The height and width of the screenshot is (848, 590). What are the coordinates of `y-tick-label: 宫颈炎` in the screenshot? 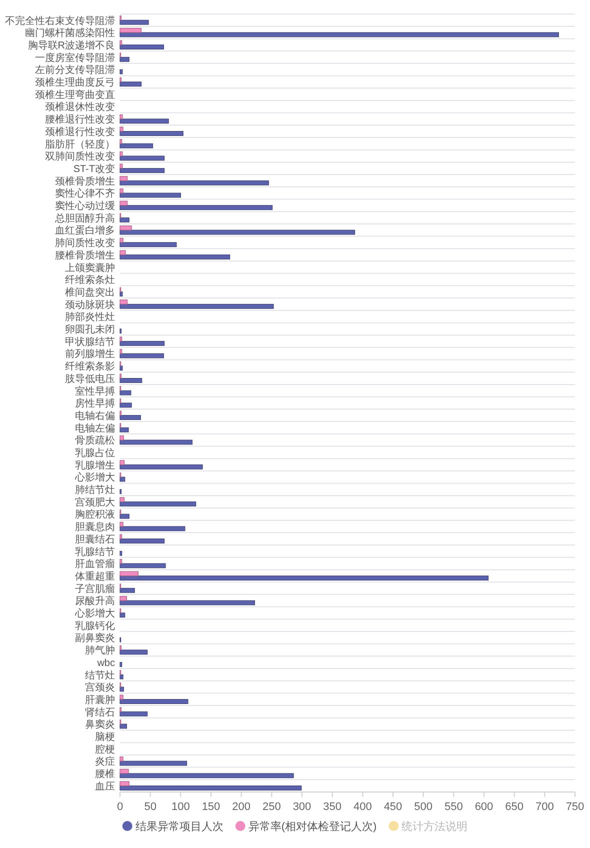 It's located at (100, 688).